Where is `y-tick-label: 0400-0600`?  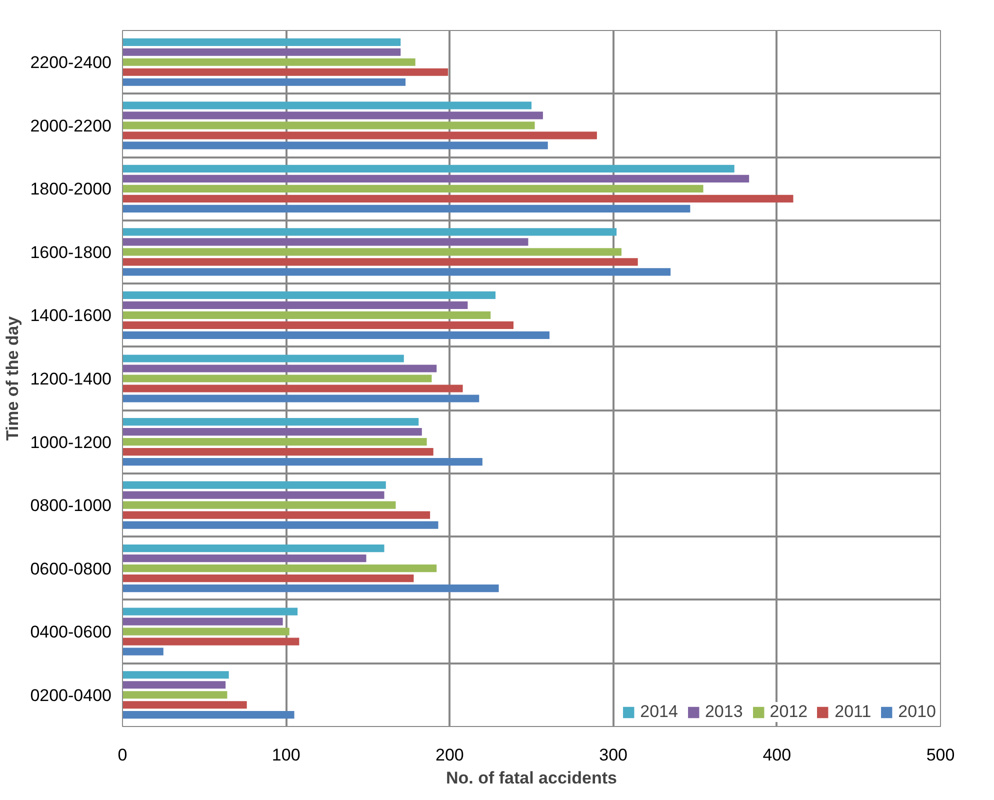 y-tick-label: 0400-0600 is located at coordinates (71, 632).